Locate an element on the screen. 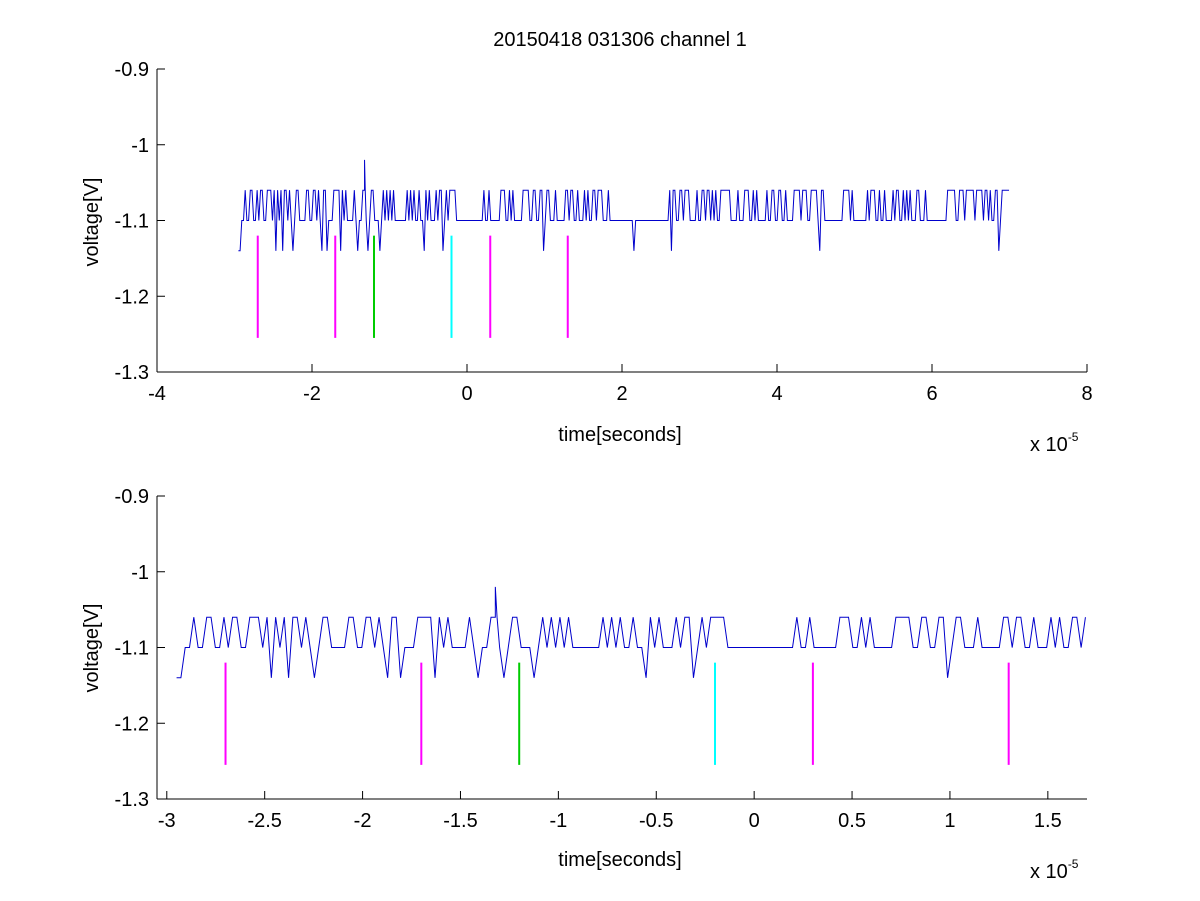  x-tick-label: 8 is located at coordinates (1086, 394).